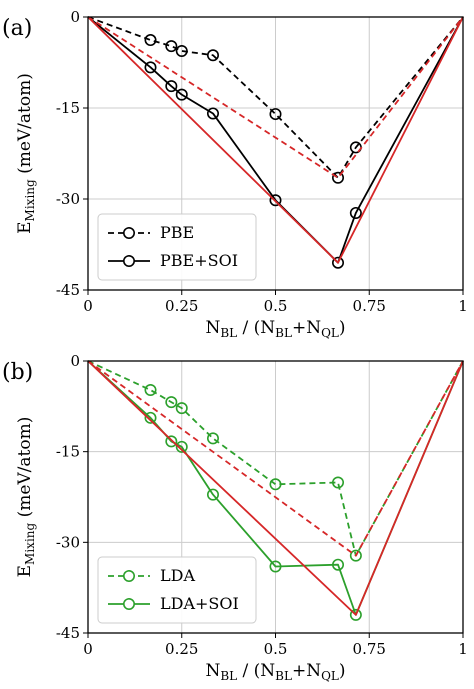  I want to click on legend: PBE PBE+SOI, so click(177, 247).